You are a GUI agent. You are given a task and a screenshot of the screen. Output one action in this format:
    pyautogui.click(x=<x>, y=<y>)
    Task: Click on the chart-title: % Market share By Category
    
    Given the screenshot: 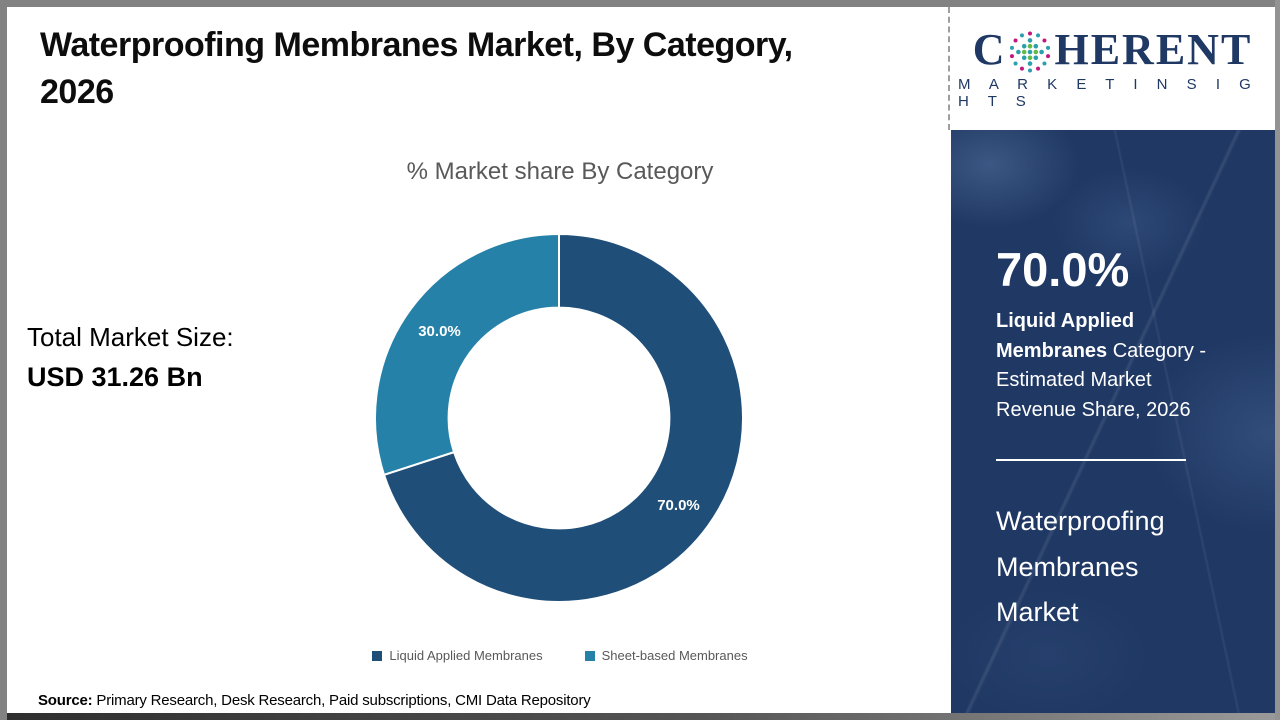 What is the action you would take?
    pyautogui.click(x=560, y=171)
    